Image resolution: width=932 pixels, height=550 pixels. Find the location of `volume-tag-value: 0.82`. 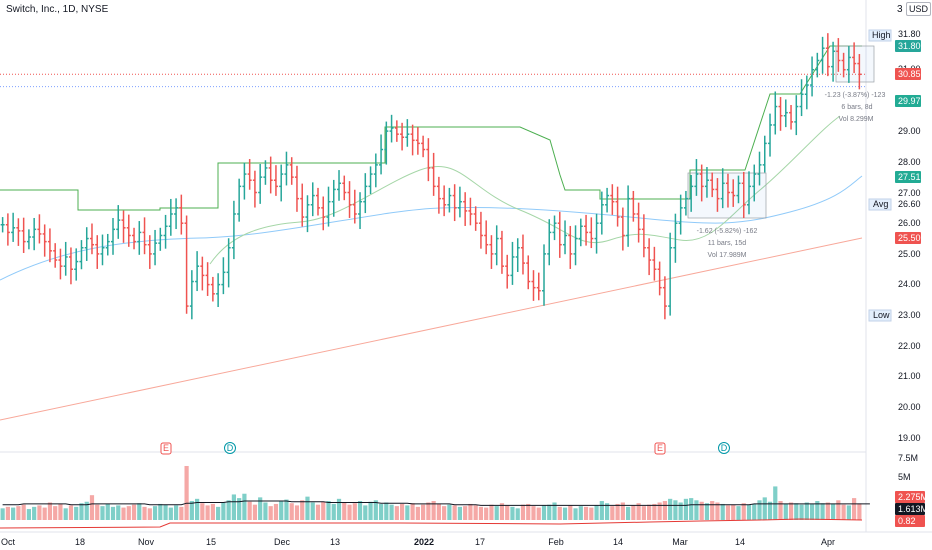

volume-tag-value: 0.82 is located at coordinates (907, 521).